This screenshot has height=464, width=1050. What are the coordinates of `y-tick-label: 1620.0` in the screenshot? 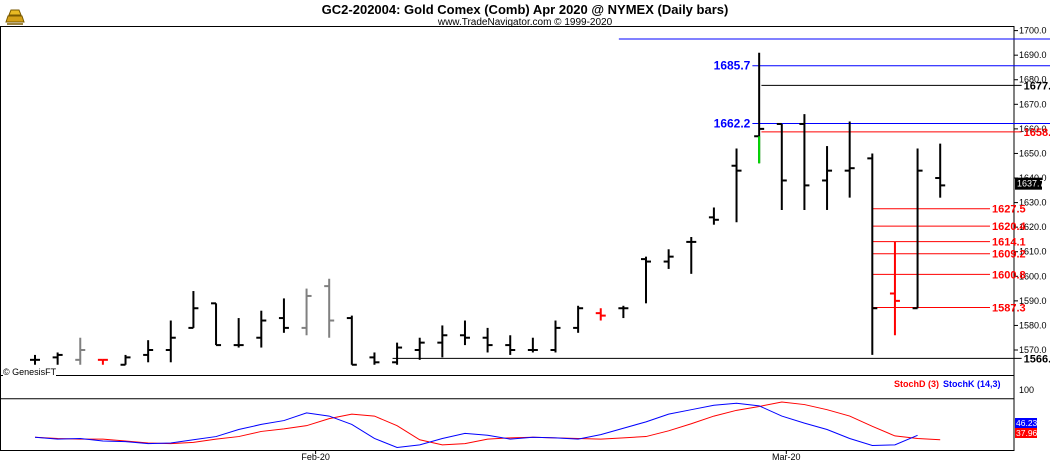 It's located at (1033, 227).